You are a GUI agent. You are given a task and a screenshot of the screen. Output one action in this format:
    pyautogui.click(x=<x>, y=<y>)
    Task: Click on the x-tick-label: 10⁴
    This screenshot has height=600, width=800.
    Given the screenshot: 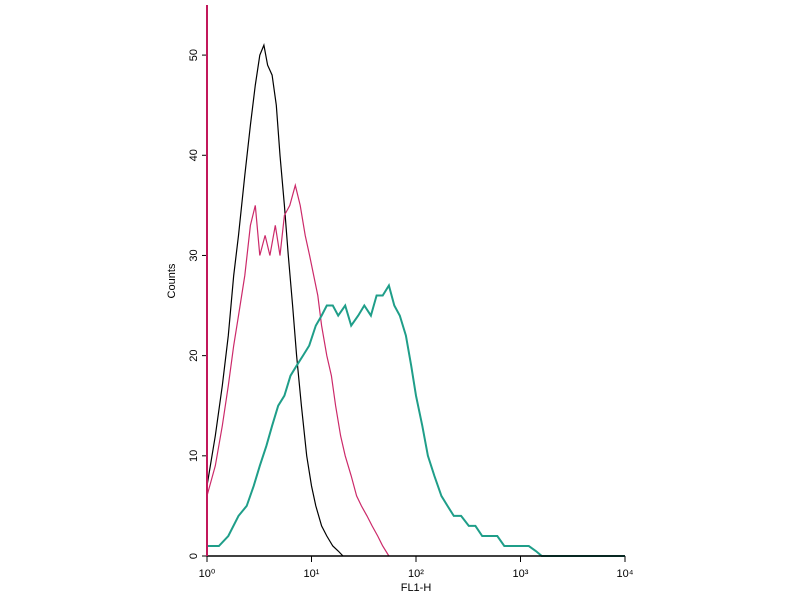 What is the action you would take?
    pyautogui.click(x=625, y=574)
    